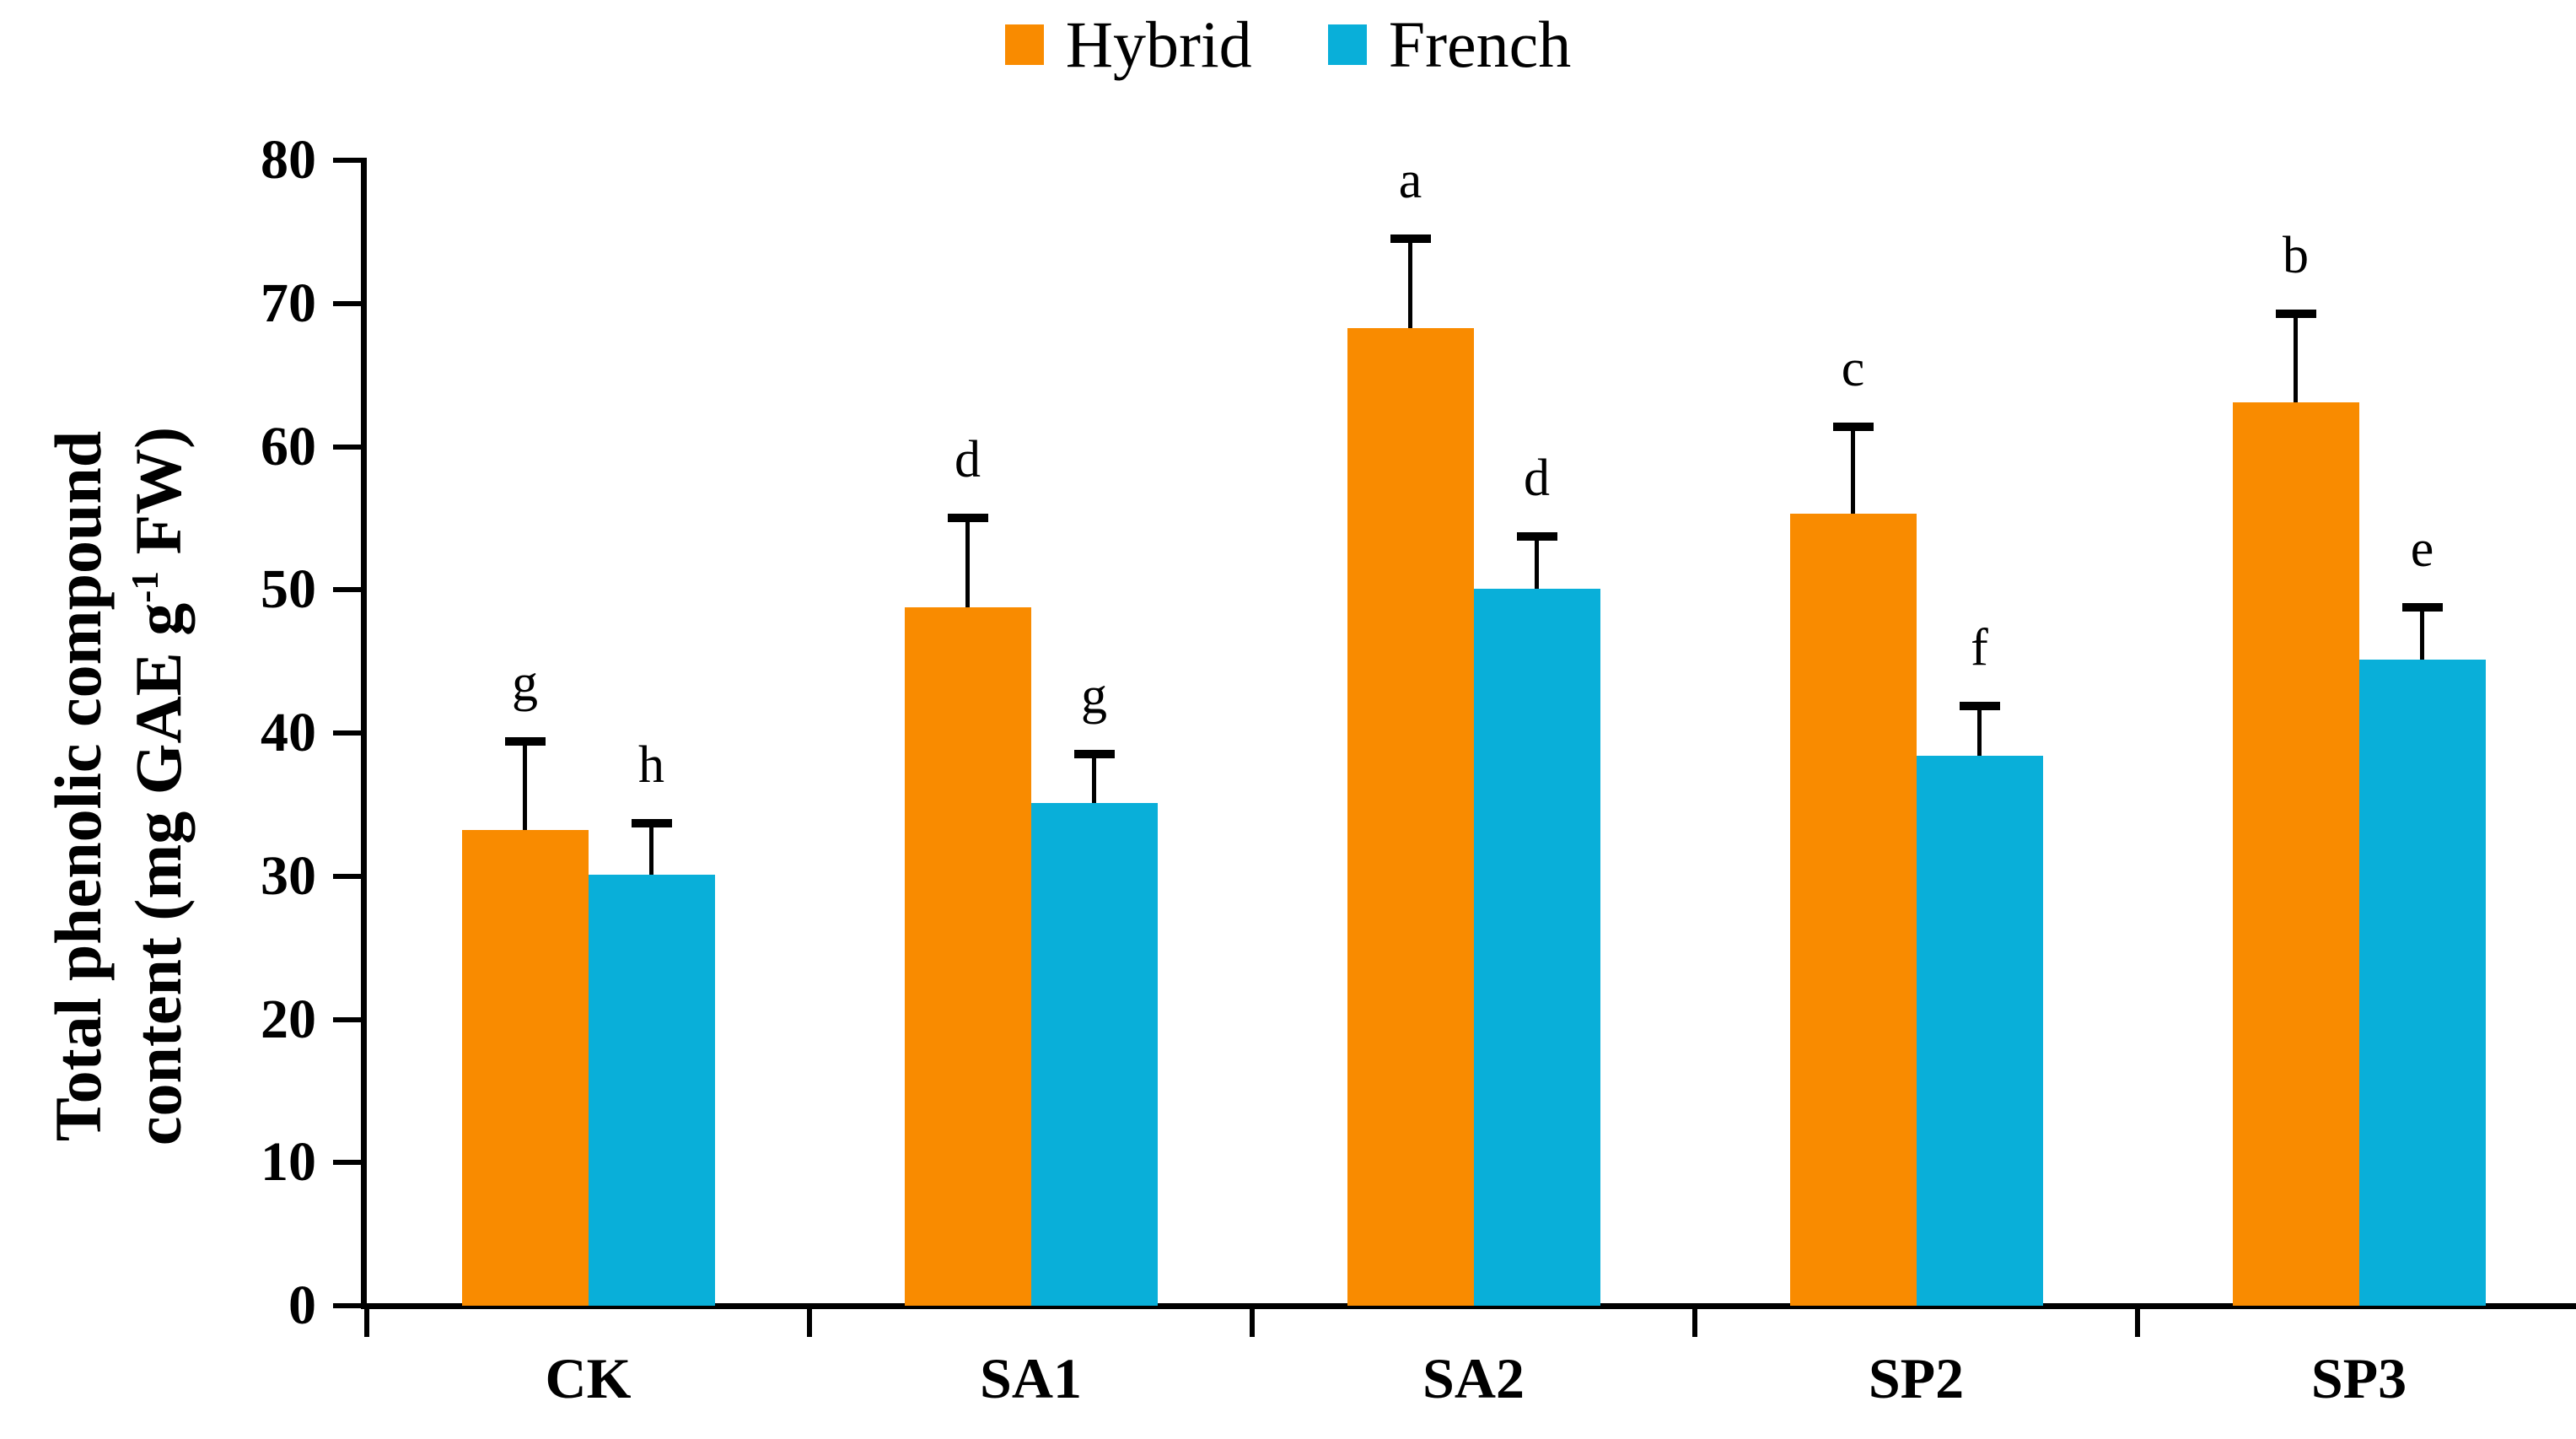 This screenshot has height=1439, width=2576. I want to click on y-tick-label: 40, so click(288, 732).